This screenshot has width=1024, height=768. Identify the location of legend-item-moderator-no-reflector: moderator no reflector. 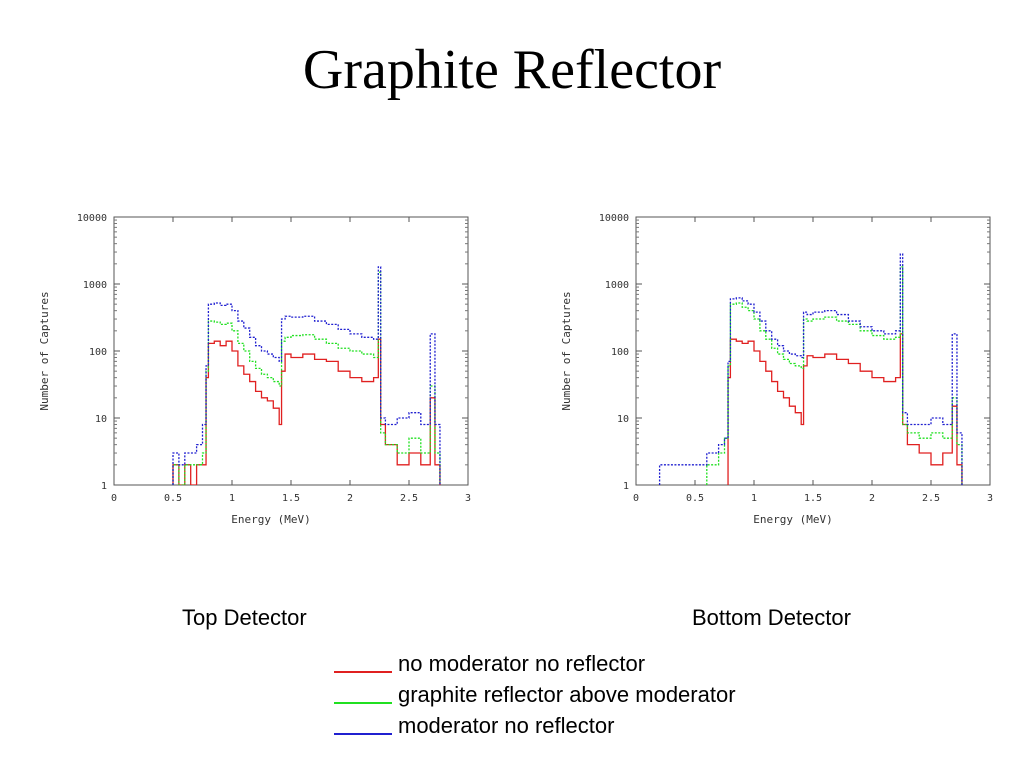
(535, 725).